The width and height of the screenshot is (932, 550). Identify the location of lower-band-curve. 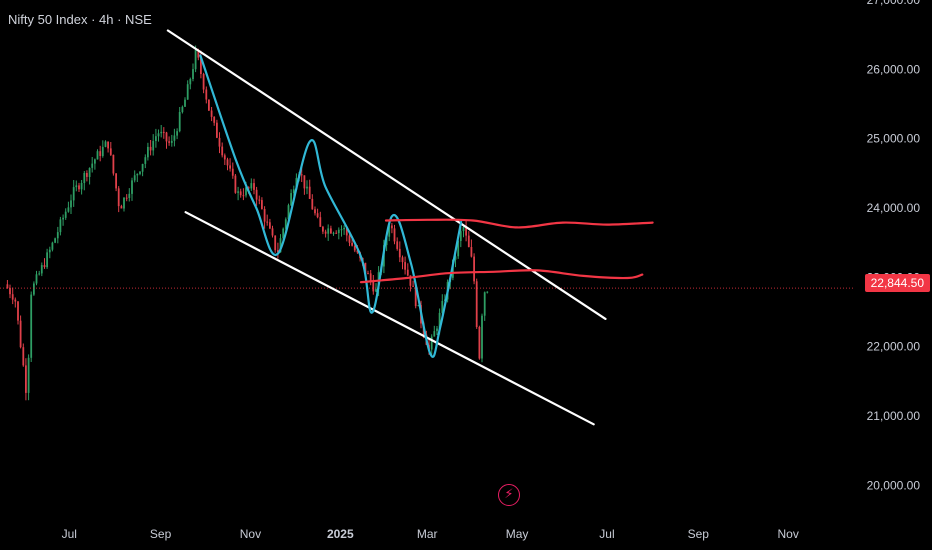
(501, 276).